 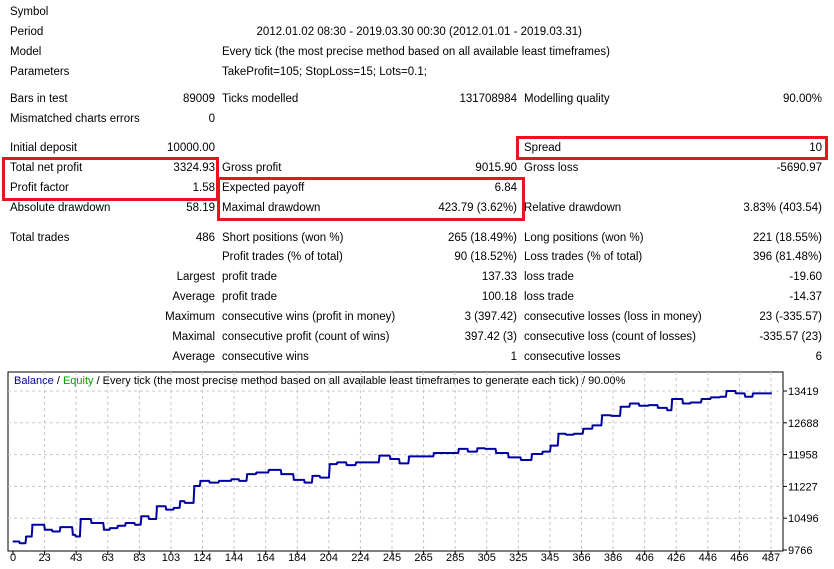 What do you see at coordinates (477, 208) in the screenshot?
I see `stat-value: 423.79 (3.62%)` at bounding box center [477, 208].